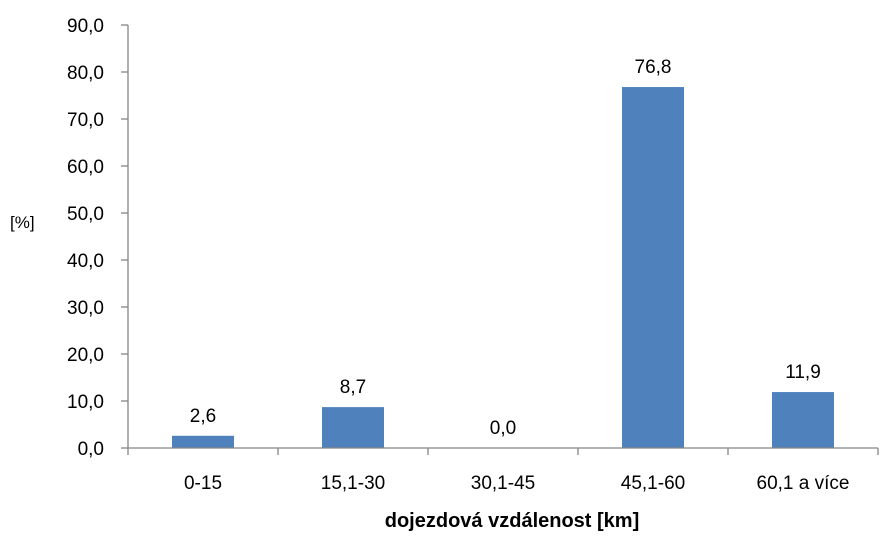 This screenshot has width=895, height=540. What do you see at coordinates (353, 387) in the screenshot?
I see `bar-data-label: 8,7` at bounding box center [353, 387].